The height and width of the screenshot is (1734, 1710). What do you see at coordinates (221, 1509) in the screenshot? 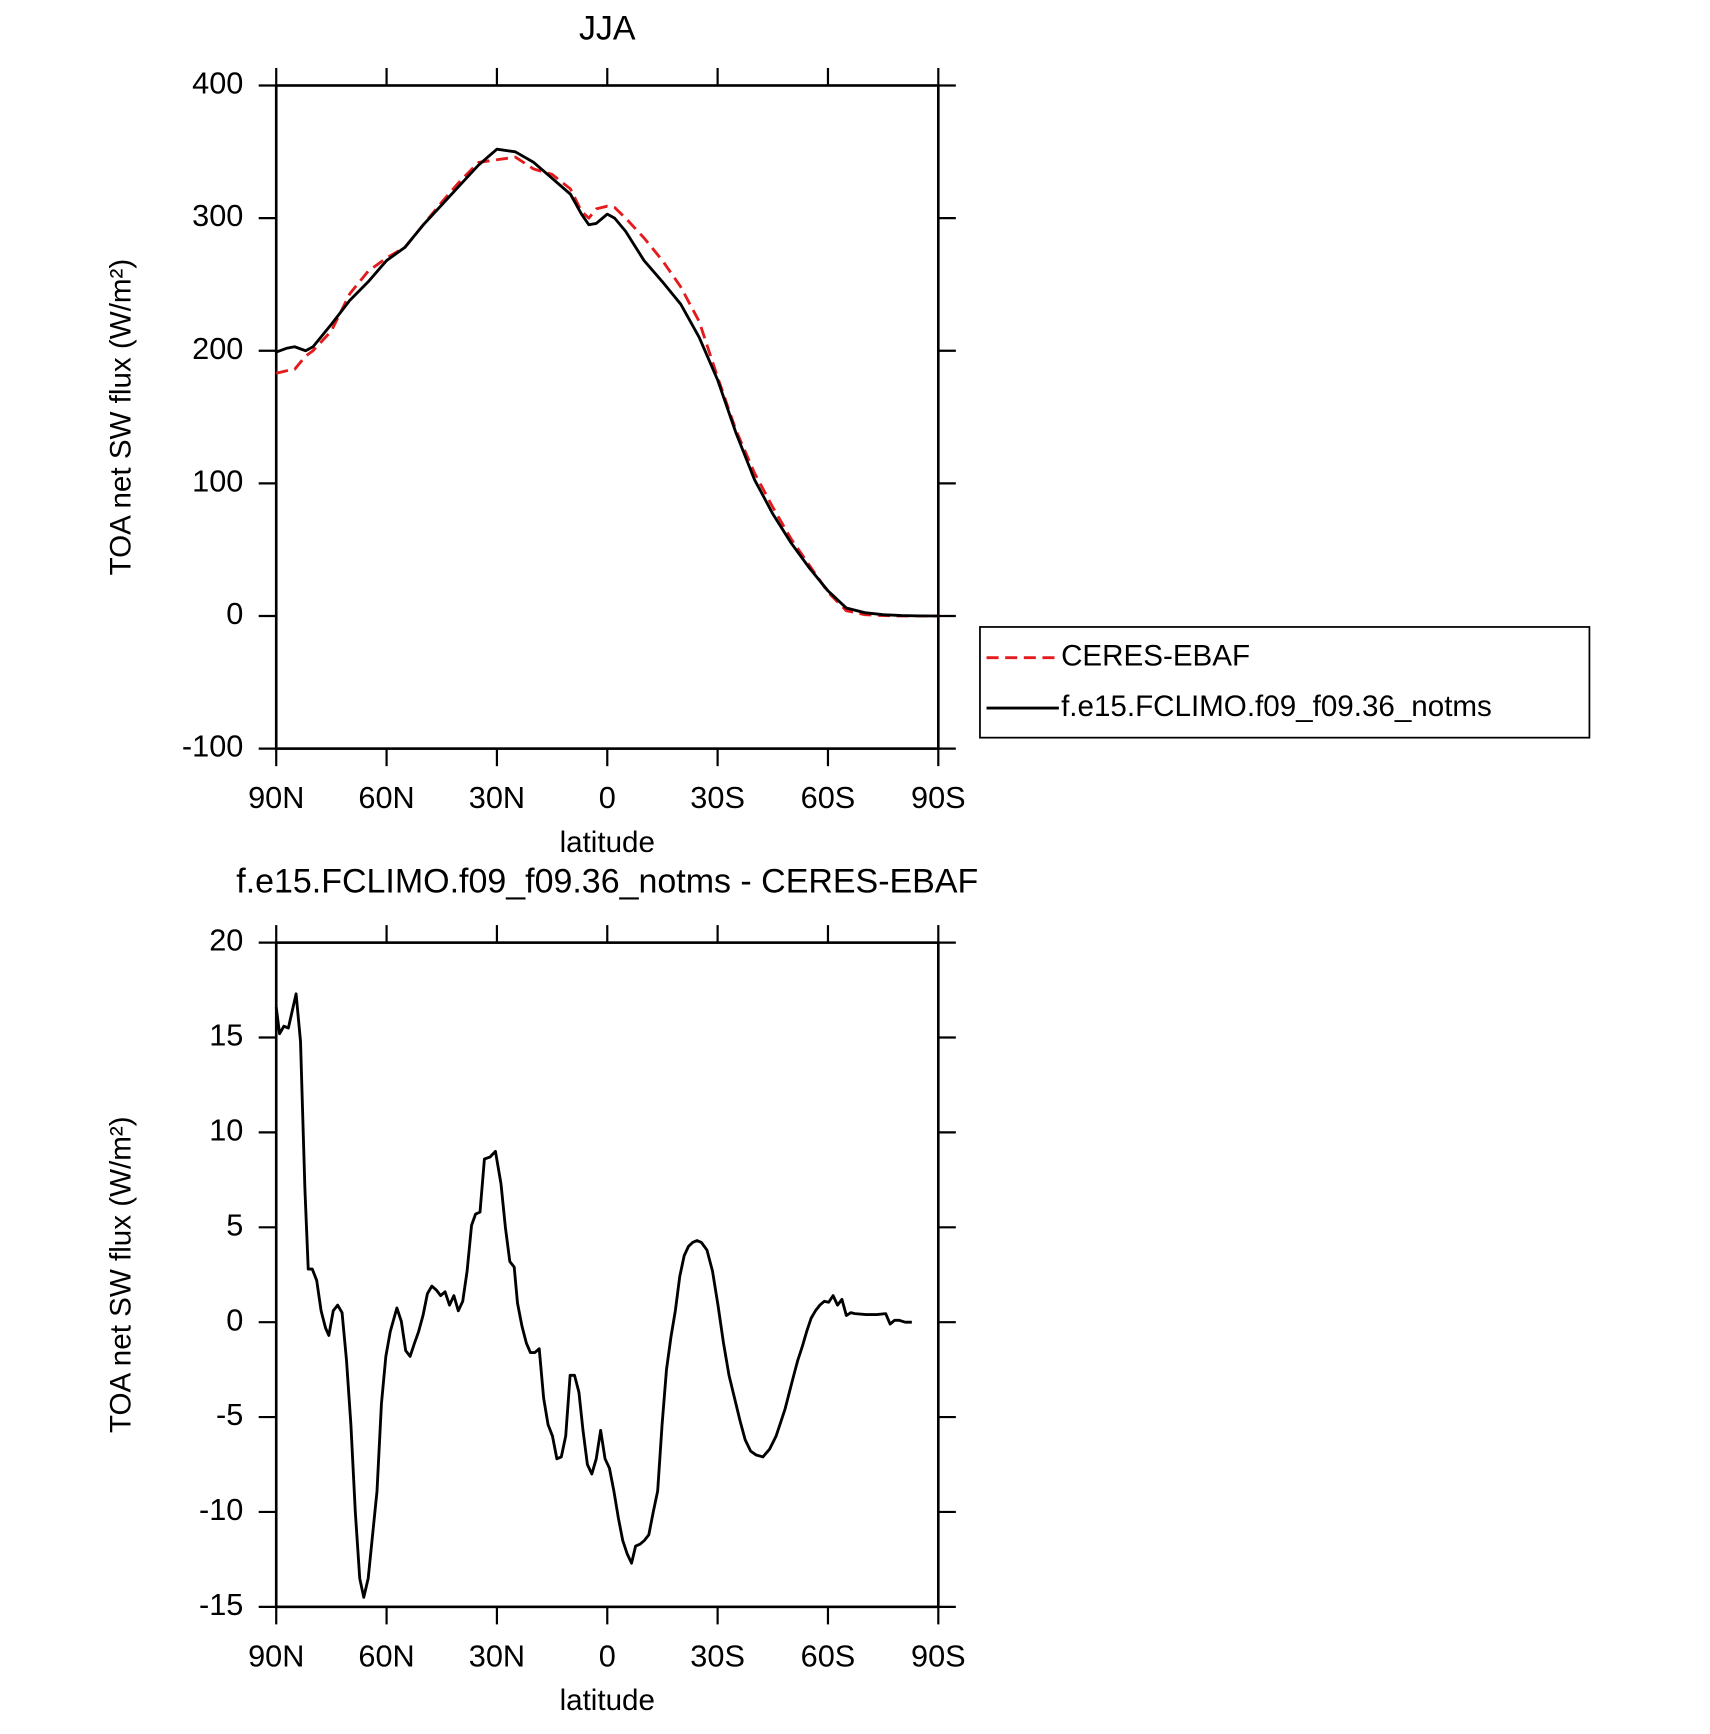
I see `y-tick-label: -10` at bounding box center [221, 1509].